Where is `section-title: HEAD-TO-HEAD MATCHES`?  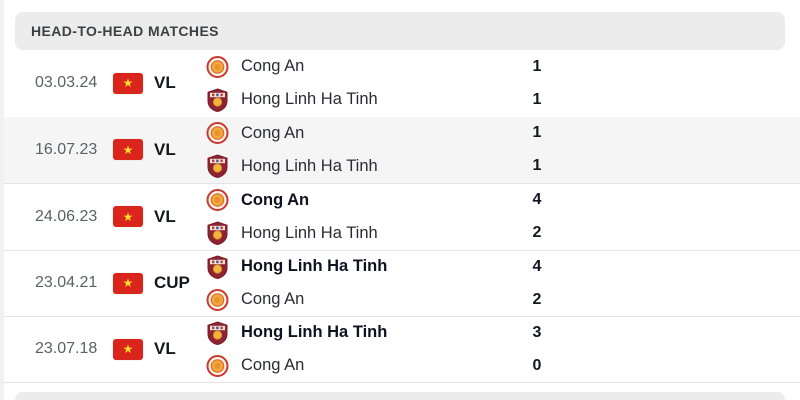 section-title: HEAD-TO-HEAD MATCHES is located at coordinates (125, 31).